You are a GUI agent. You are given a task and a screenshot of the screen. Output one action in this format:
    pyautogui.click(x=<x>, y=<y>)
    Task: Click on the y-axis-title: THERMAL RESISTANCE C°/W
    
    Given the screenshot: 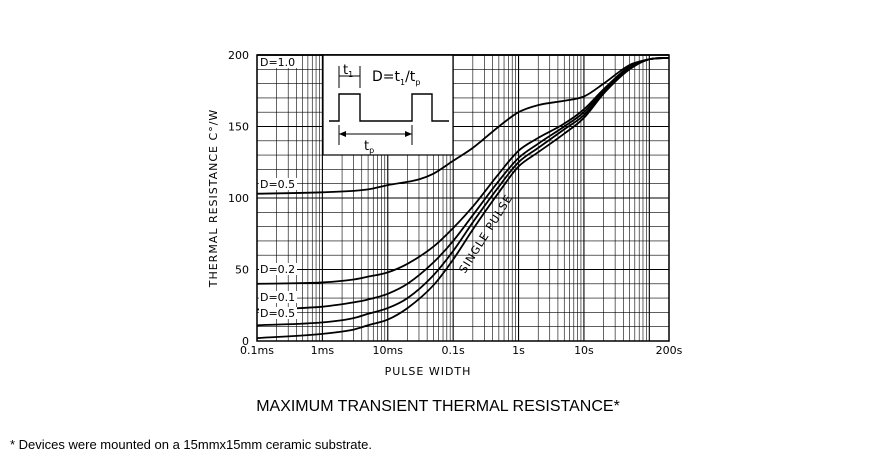 What is the action you would take?
    pyautogui.click(x=213, y=199)
    